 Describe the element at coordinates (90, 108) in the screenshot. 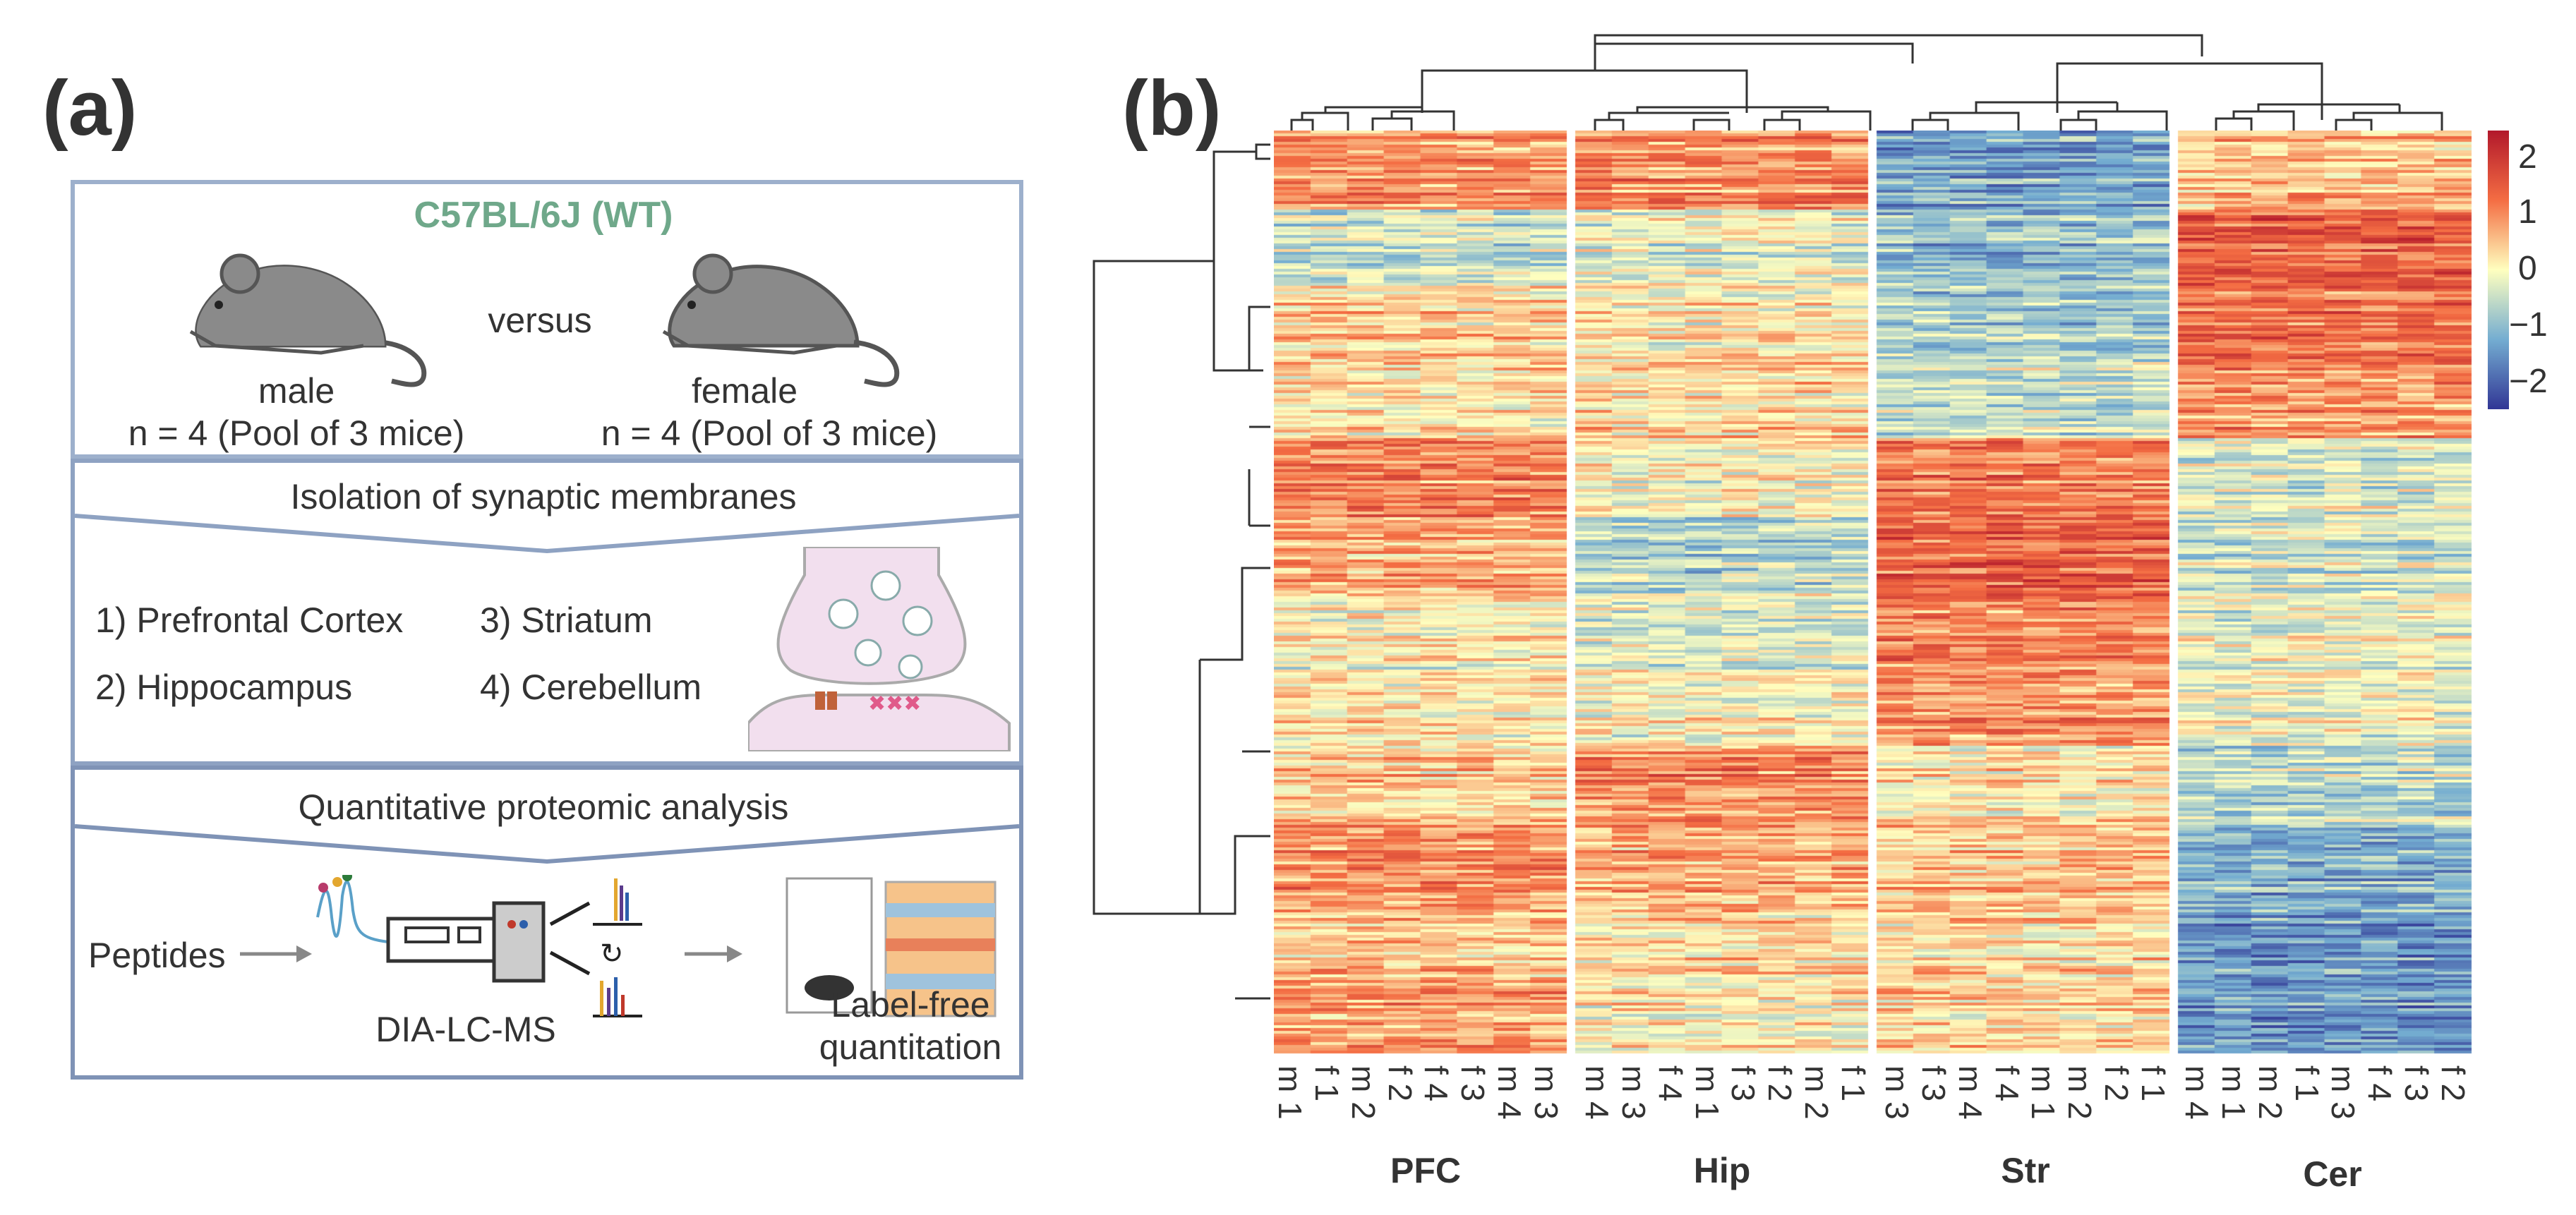

I see `panel-a-letter: (a)` at that location.